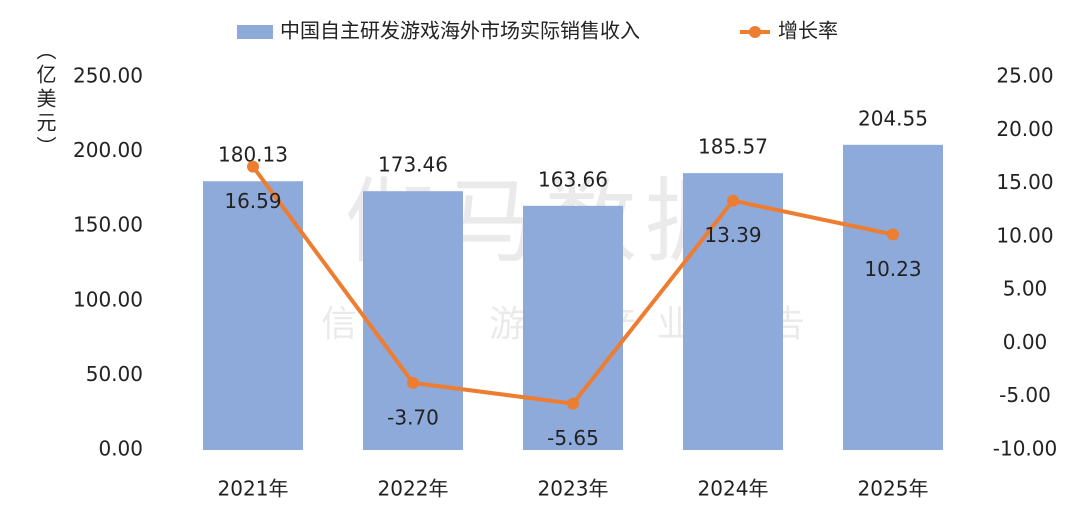  What do you see at coordinates (413, 489) in the screenshot?
I see `x-tick-label: 2022年` at bounding box center [413, 489].